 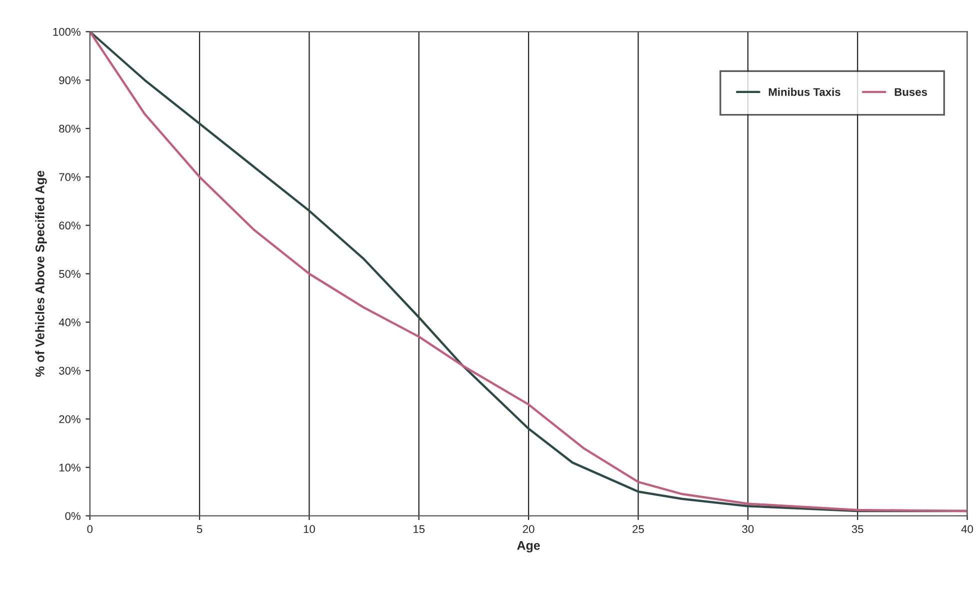 I want to click on y-tick-label: 100%, so click(x=66, y=32).